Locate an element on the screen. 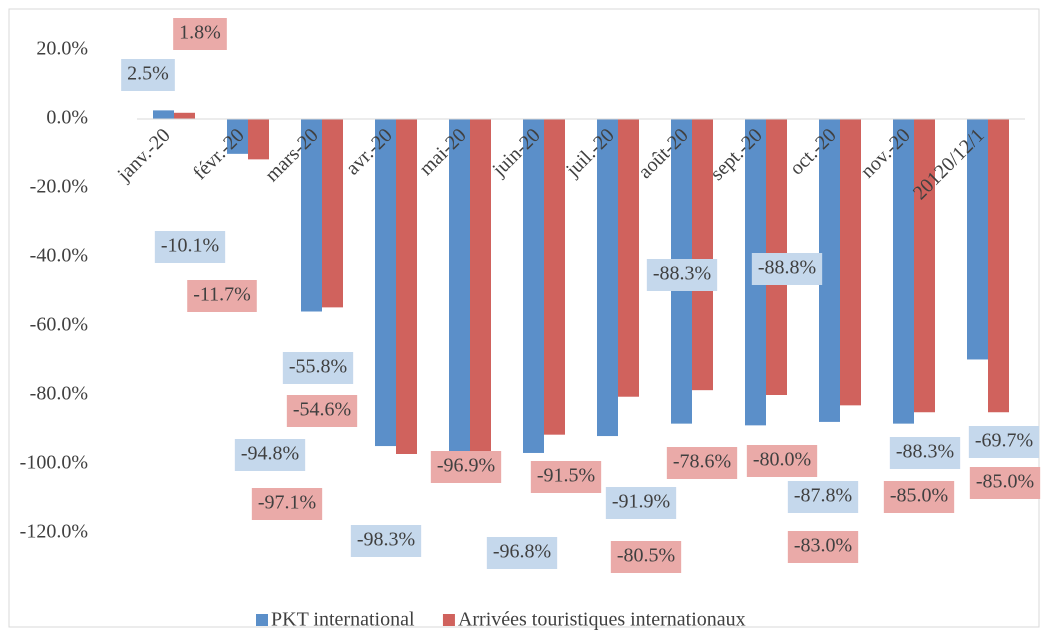 The width and height of the screenshot is (1048, 635). data-label: -80.5% is located at coordinates (646, 556).